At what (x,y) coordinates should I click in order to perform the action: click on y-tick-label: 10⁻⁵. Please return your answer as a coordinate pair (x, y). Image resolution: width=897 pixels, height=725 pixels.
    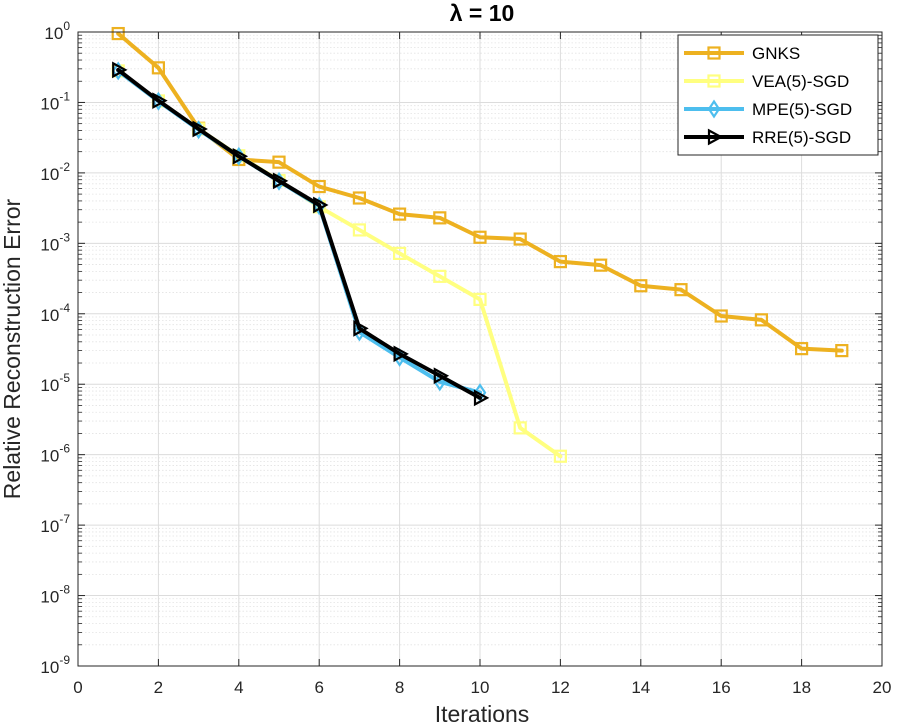
    Looking at the image, I should click on (55, 383).